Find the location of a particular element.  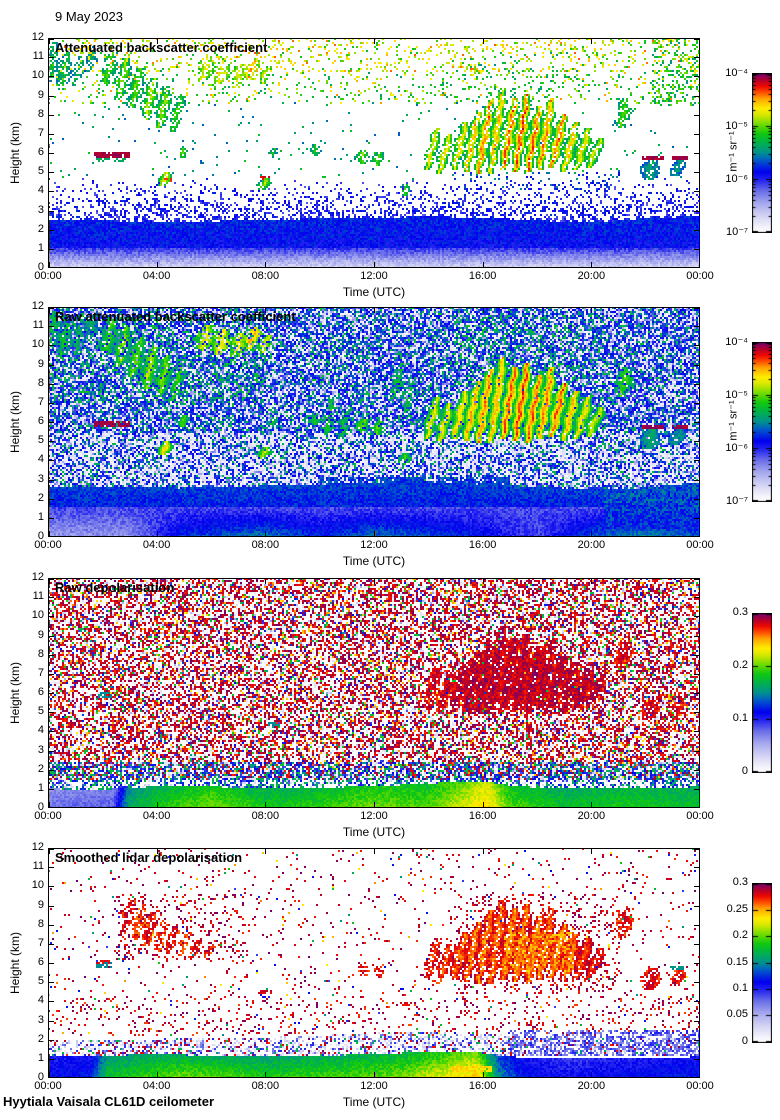

colorbar-tick-label: 0.2 is located at coordinates (740, 934).